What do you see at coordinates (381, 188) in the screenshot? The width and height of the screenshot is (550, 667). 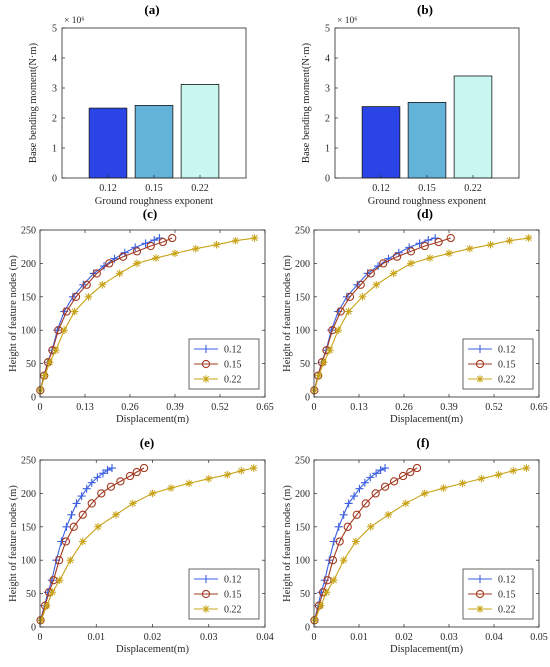 I see `x-tick-label: 0.12` at bounding box center [381, 188].